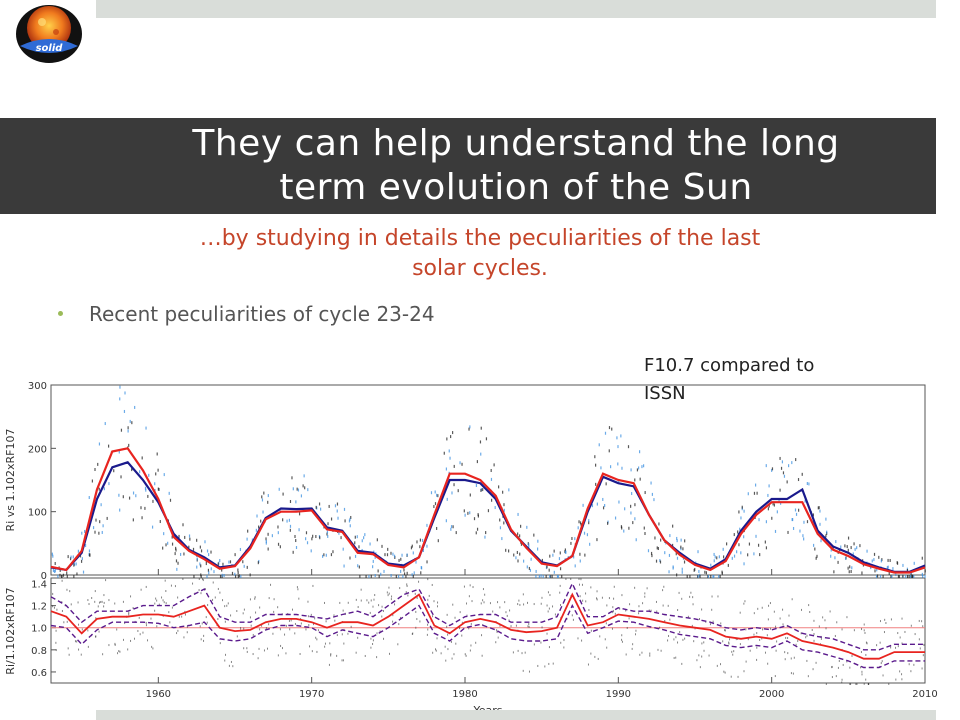 Image resolution: width=960 pixels, height=720 pixels. I want to click on bottom-ytick-label: 1.2, so click(39, 607).